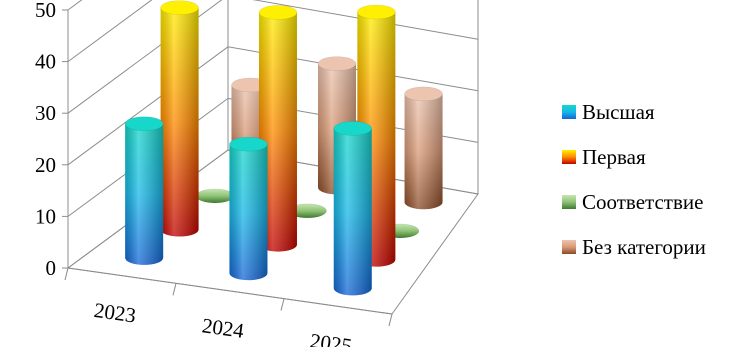 This screenshot has height=352, width=740. Describe the element at coordinates (115, 313) in the screenshot. I see `x-tick-label: 2023` at that location.